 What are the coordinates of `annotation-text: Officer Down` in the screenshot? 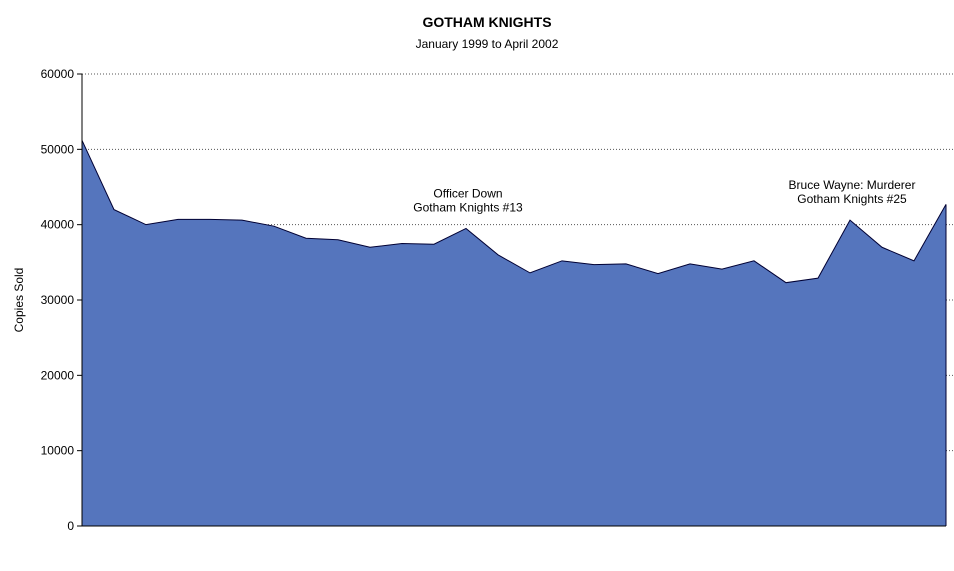 It's located at (467, 193).